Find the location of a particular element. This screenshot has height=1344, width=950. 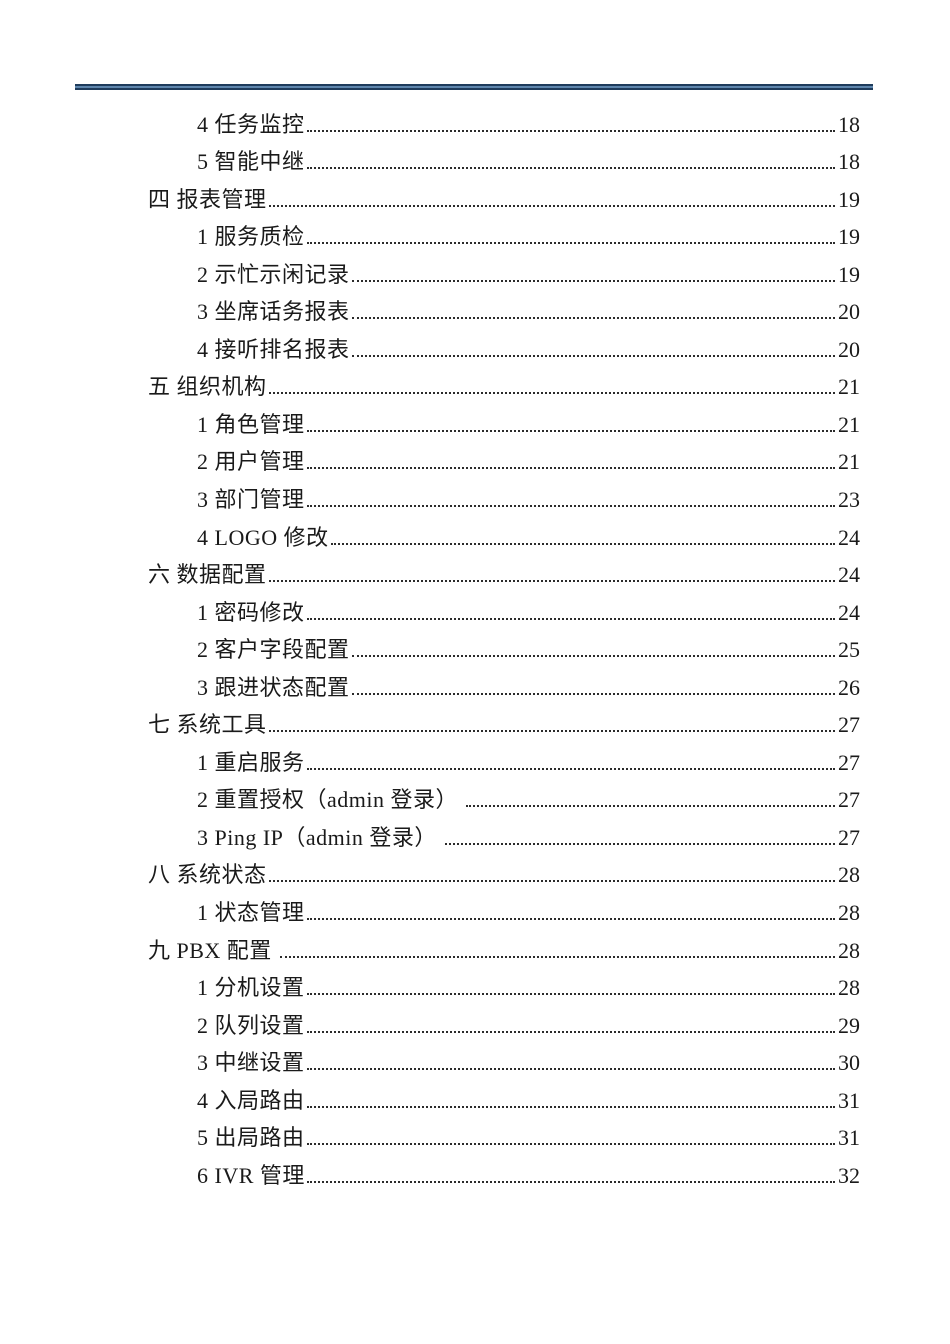

toc-entry-label: 2 重置授权（admin 登录） is located at coordinates (330, 800).